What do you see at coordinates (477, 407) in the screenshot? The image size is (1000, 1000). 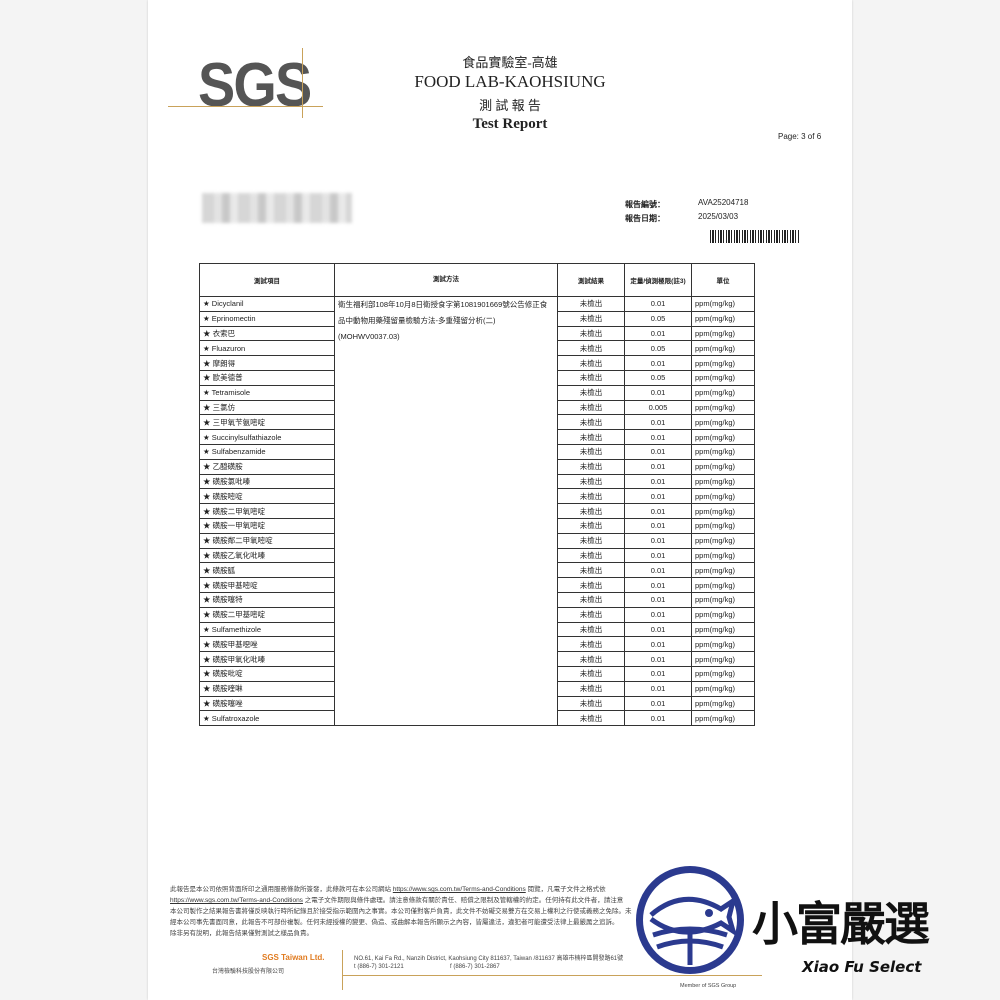 I see `table-row: ★ 三氯仿 未檢出 0.005 ppm(mg/kg)` at bounding box center [477, 407].